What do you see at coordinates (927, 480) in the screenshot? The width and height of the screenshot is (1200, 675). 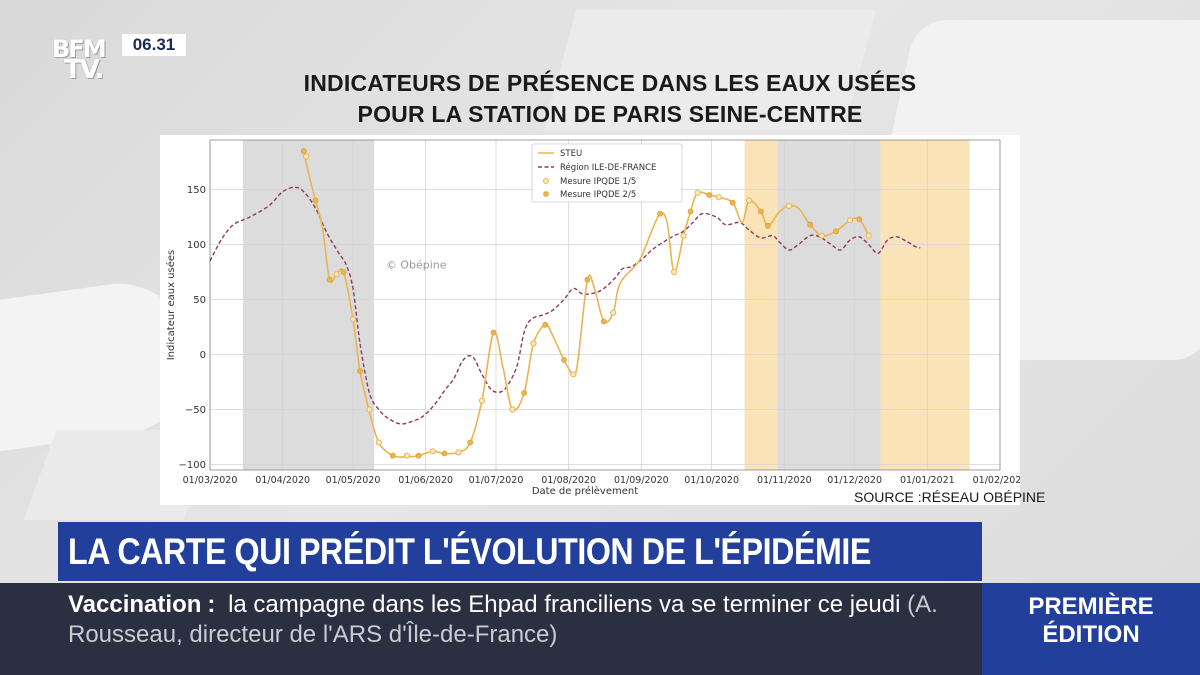 I see `x-tick-label: 01/01/2021` at bounding box center [927, 480].